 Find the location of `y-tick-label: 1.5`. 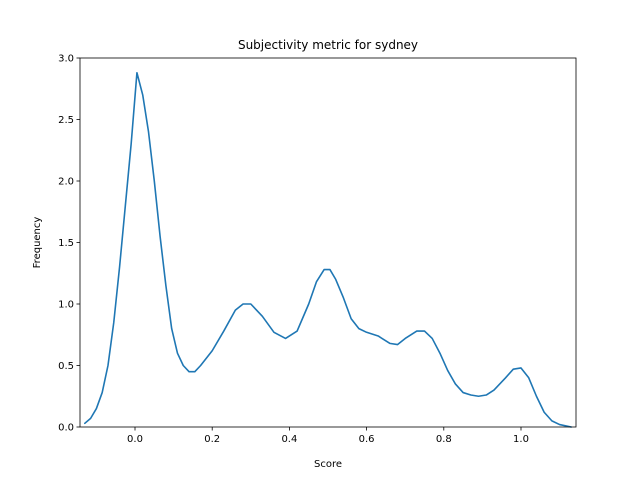

y-tick-label: 1.5 is located at coordinates (66, 243).